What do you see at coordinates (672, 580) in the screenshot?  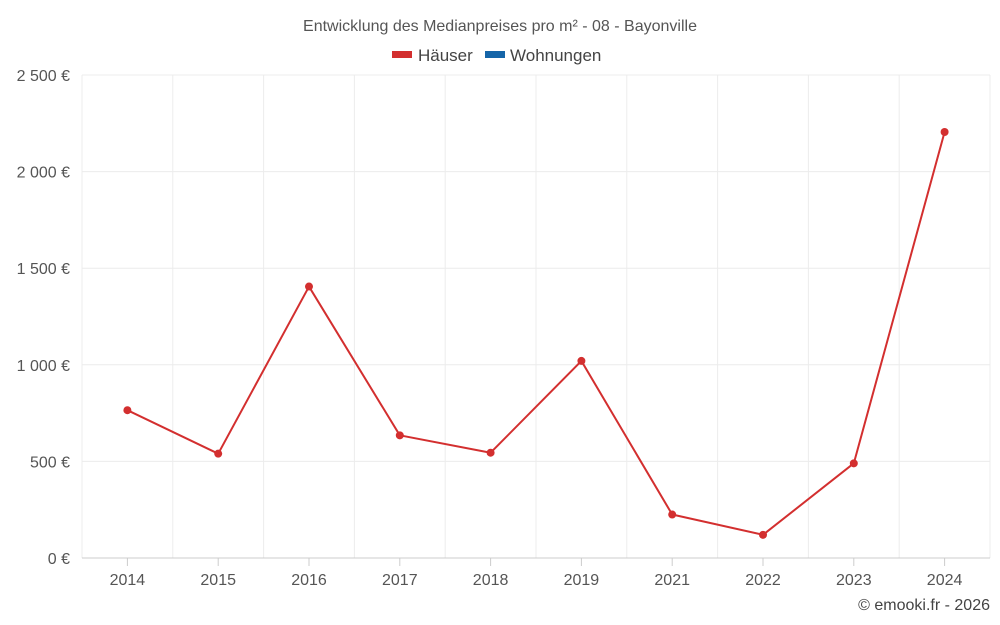 I see `x-tick-label: 2021` at bounding box center [672, 580].